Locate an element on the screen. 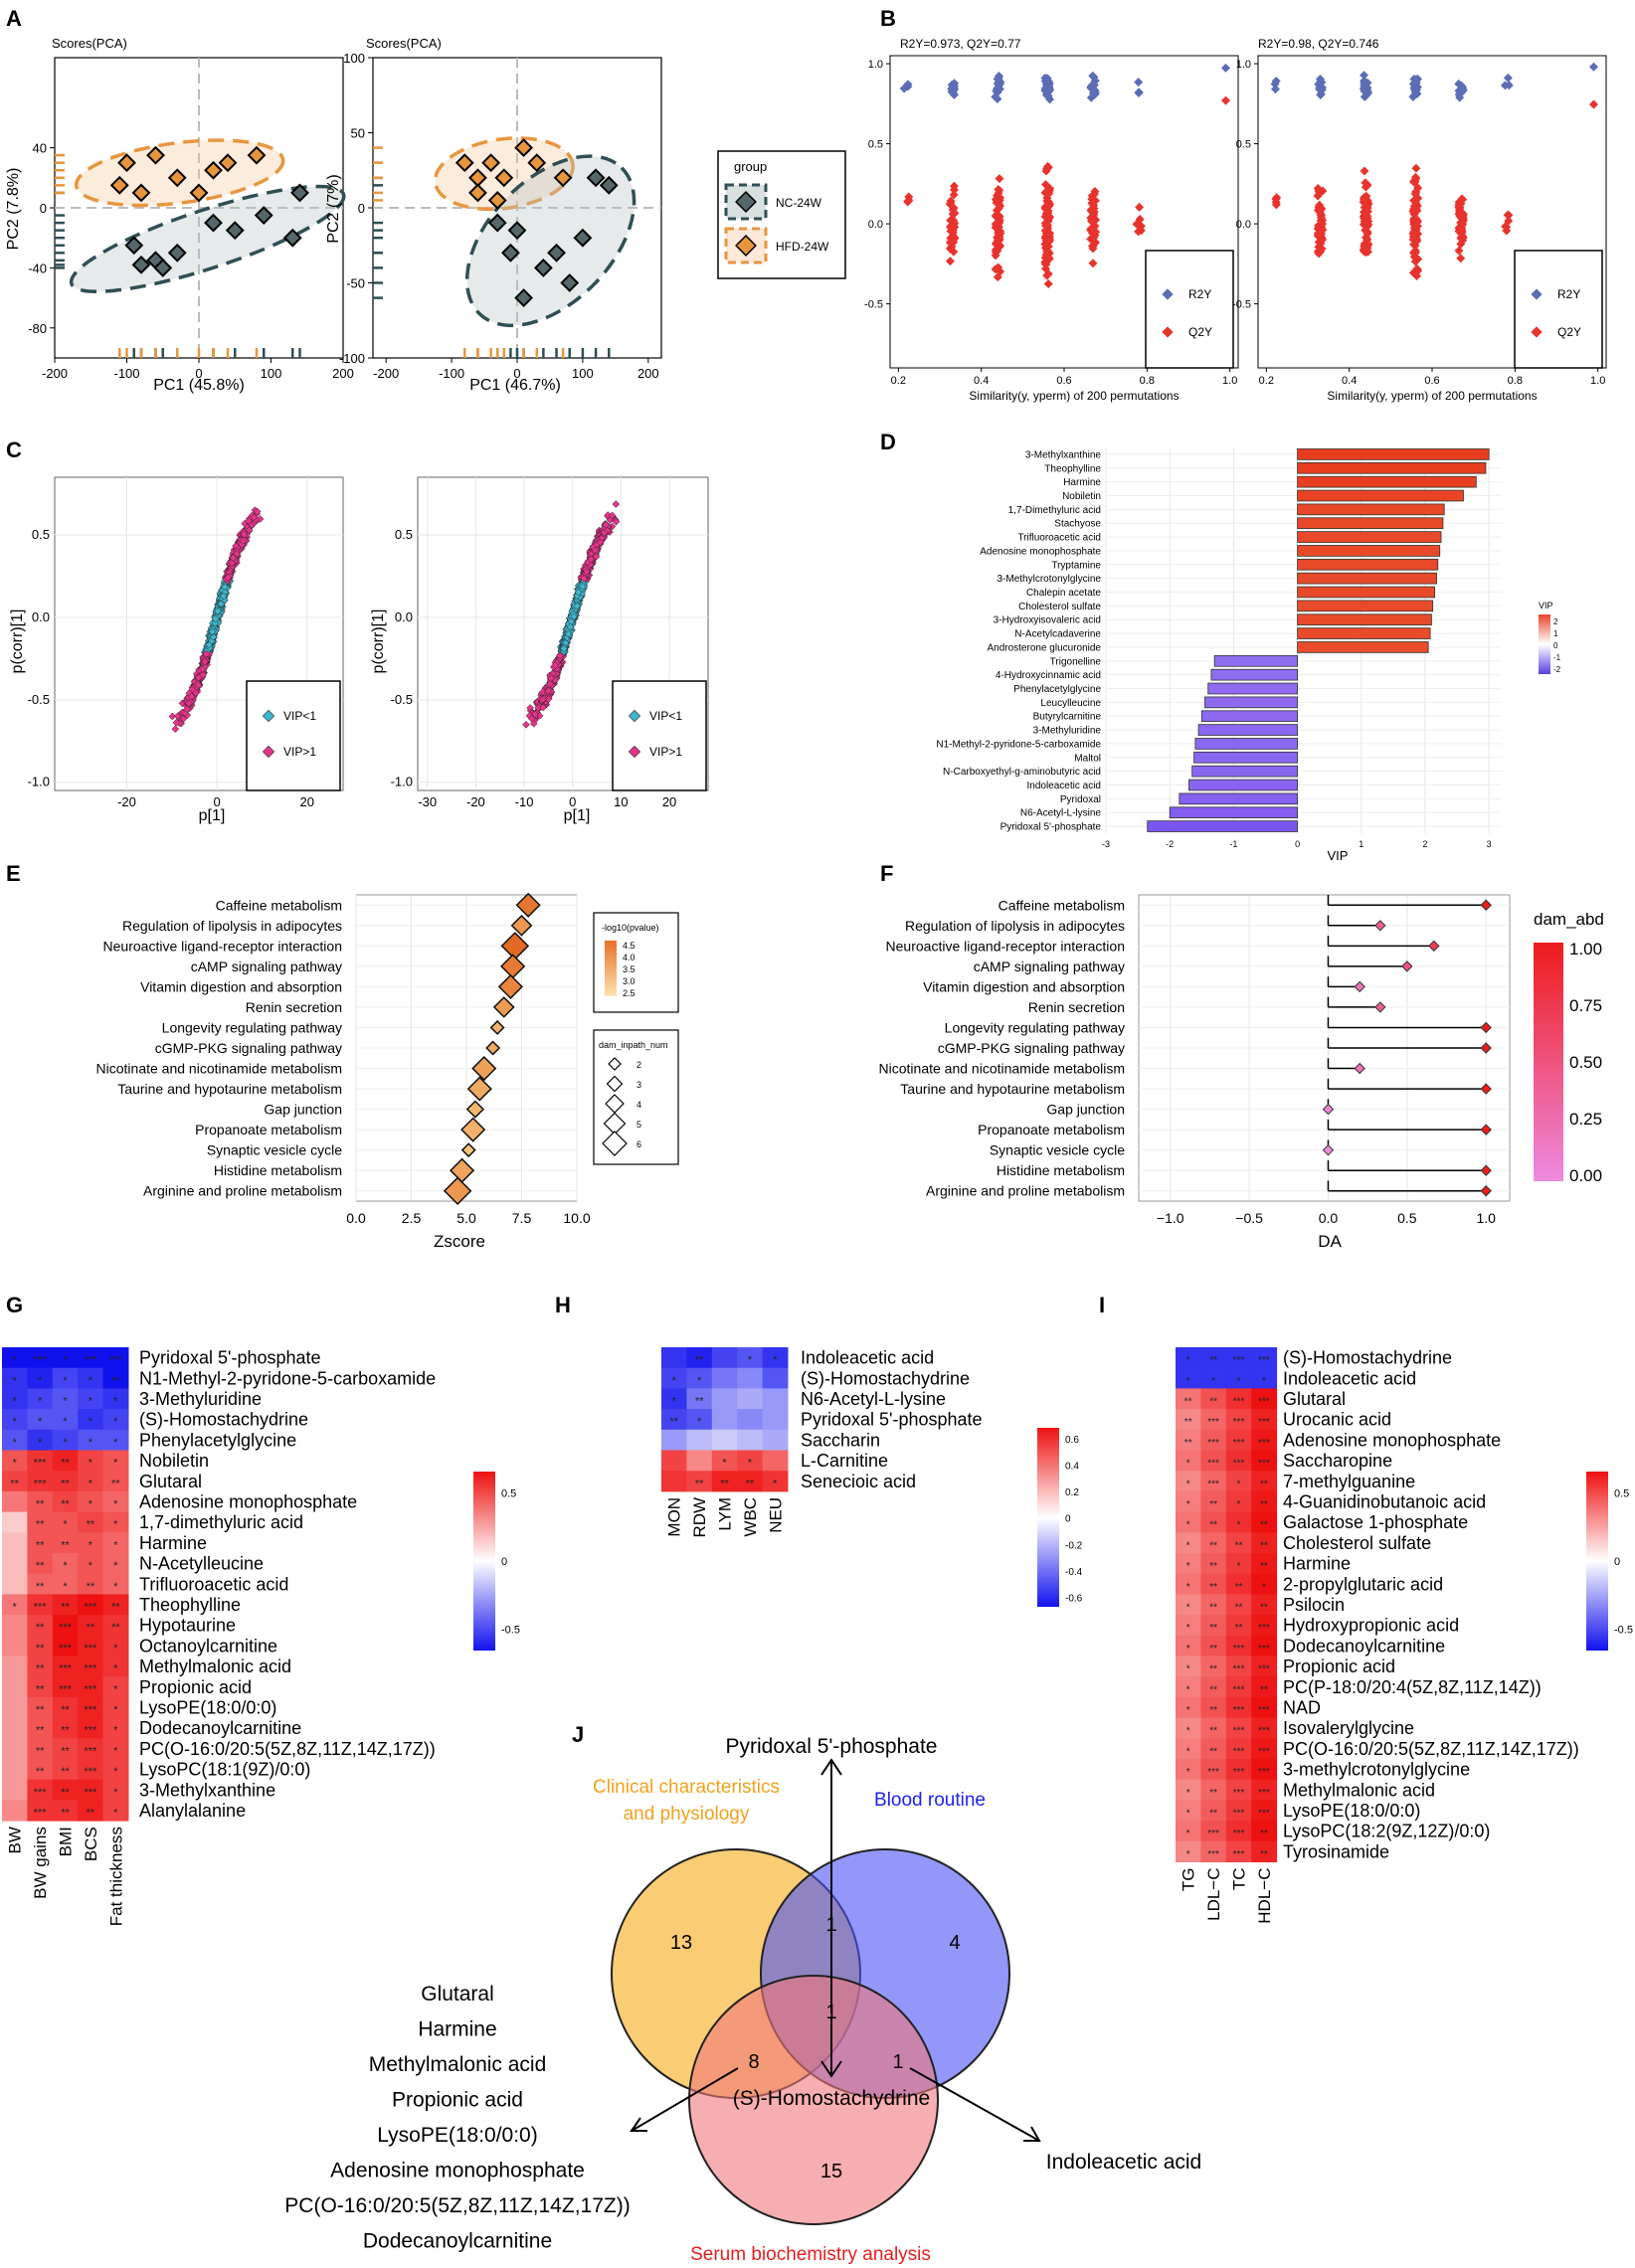 The image size is (1635, 2268). b-ytick-label: 1.0 is located at coordinates (1243, 65).